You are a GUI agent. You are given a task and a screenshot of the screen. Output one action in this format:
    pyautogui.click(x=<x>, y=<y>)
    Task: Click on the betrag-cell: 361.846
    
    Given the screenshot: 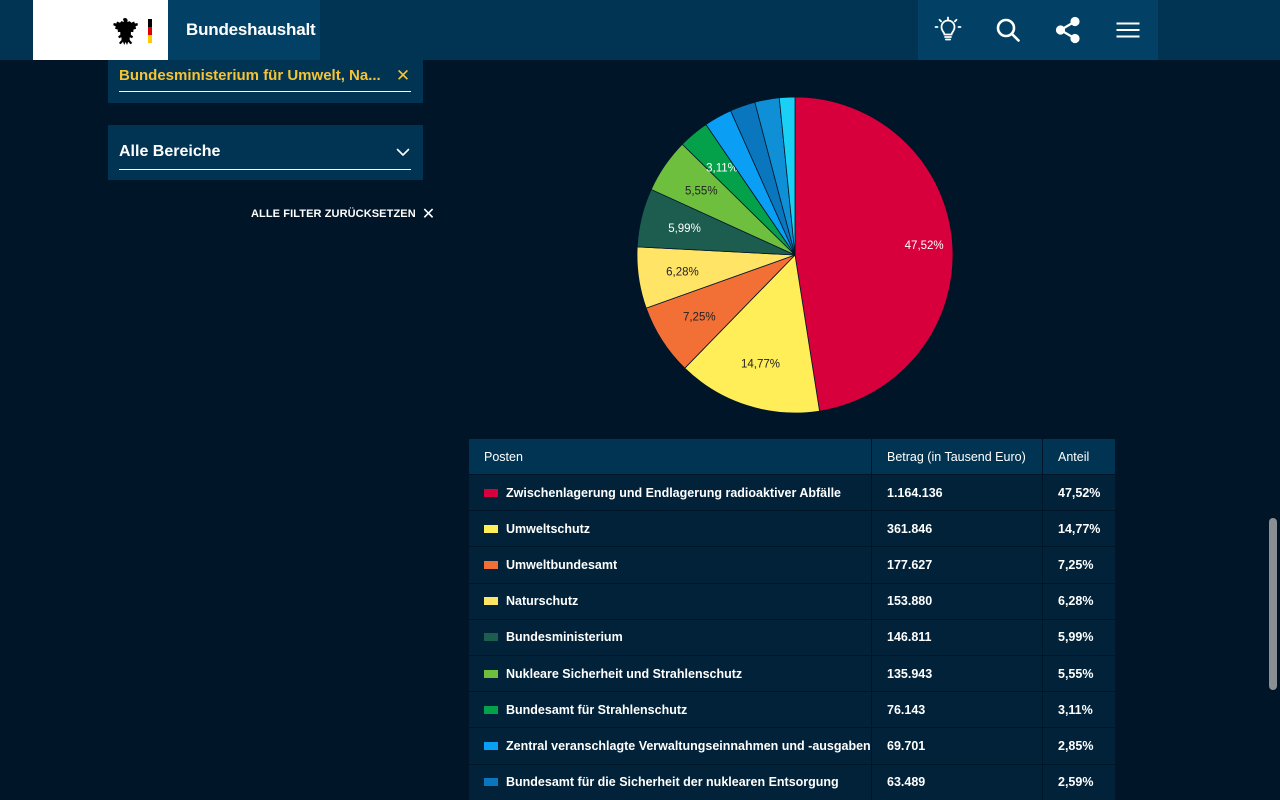 What is the action you would take?
    pyautogui.click(x=957, y=529)
    